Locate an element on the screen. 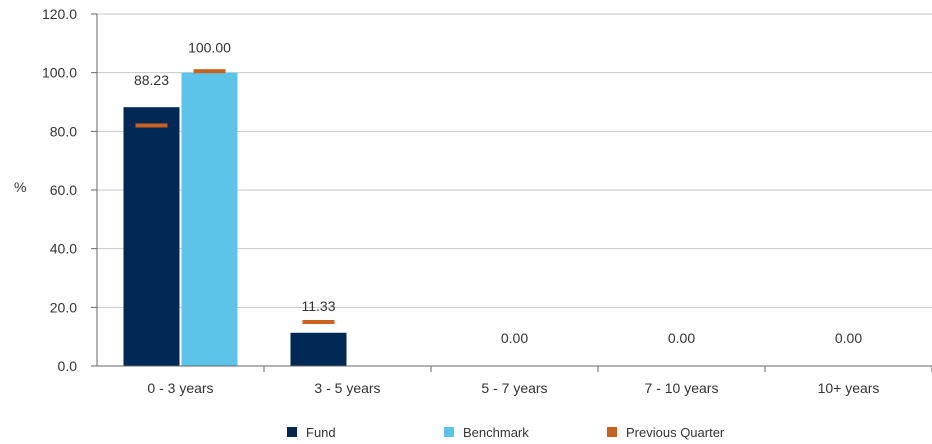 This screenshot has width=932, height=444. y-tick-label: 120.0 is located at coordinates (59, 14).